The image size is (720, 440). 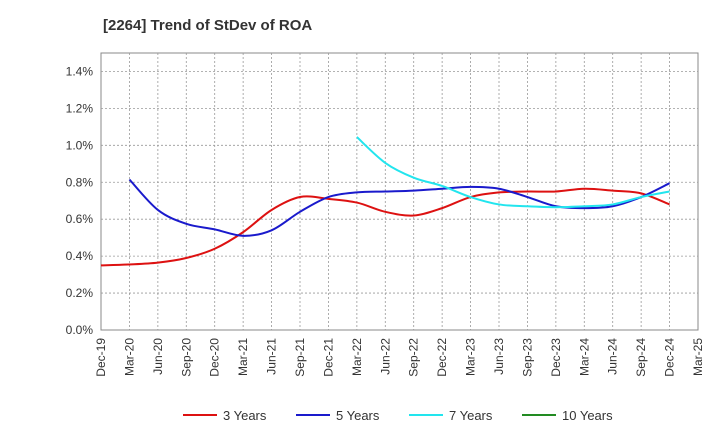 I want to click on y-tick-label: 0.0%, so click(x=80, y=330).